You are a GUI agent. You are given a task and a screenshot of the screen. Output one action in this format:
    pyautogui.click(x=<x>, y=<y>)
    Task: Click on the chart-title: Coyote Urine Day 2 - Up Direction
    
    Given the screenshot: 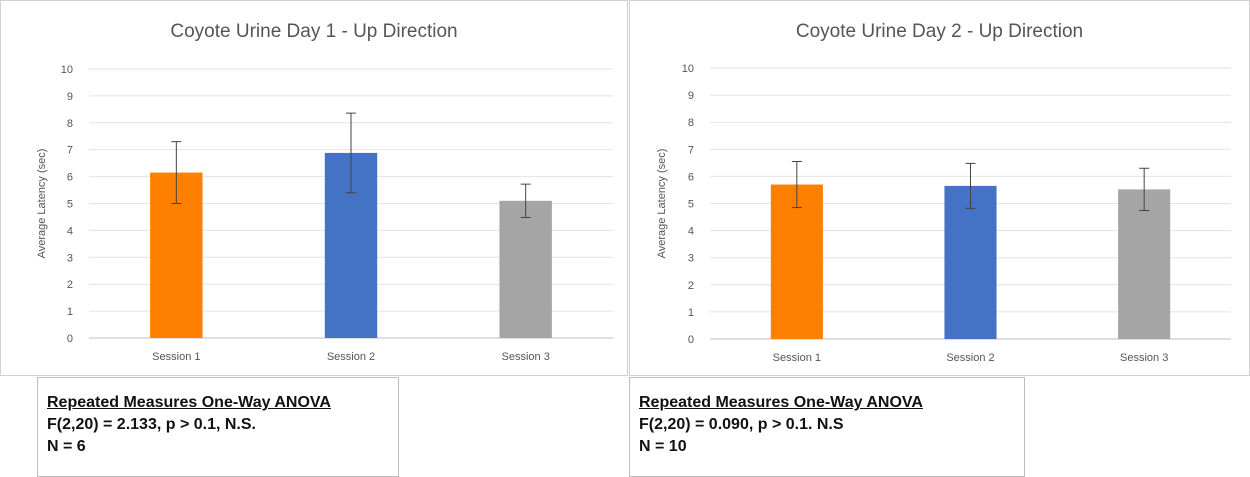 What is the action you would take?
    pyautogui.click(x=939, y=31)
    